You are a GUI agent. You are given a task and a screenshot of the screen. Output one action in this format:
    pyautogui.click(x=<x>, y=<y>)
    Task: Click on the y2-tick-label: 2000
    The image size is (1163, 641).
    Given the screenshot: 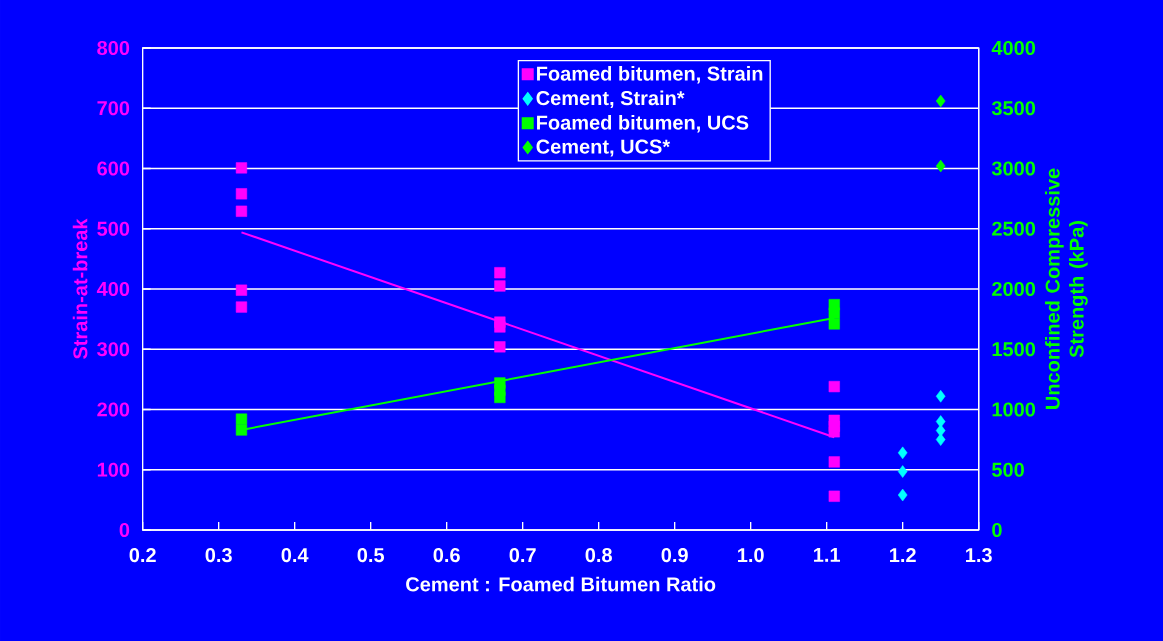 What is the action you would take?
    pyautogui.click(x=1014, y=289)
    